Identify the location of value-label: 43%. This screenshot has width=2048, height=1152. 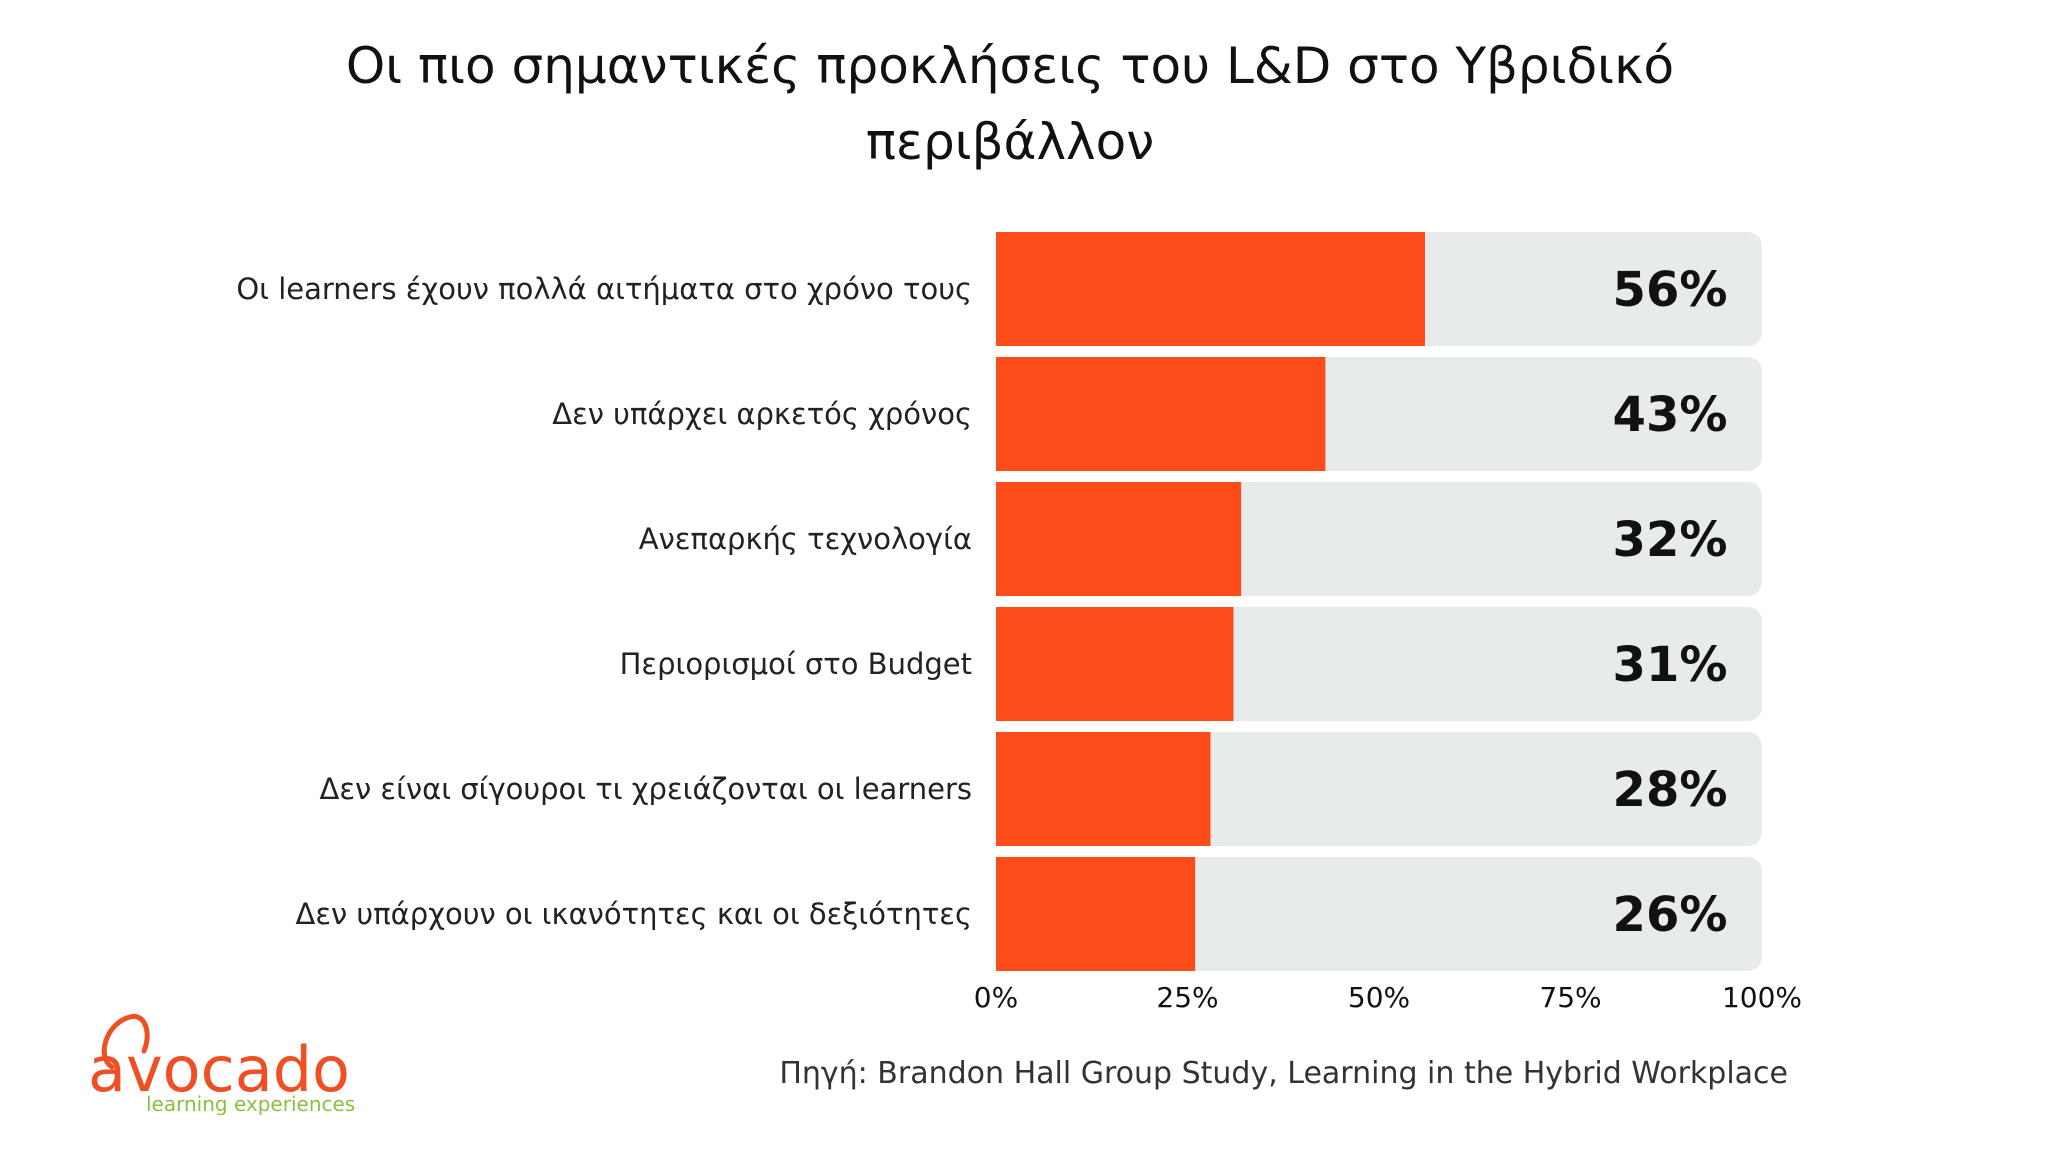
(1670, 415).